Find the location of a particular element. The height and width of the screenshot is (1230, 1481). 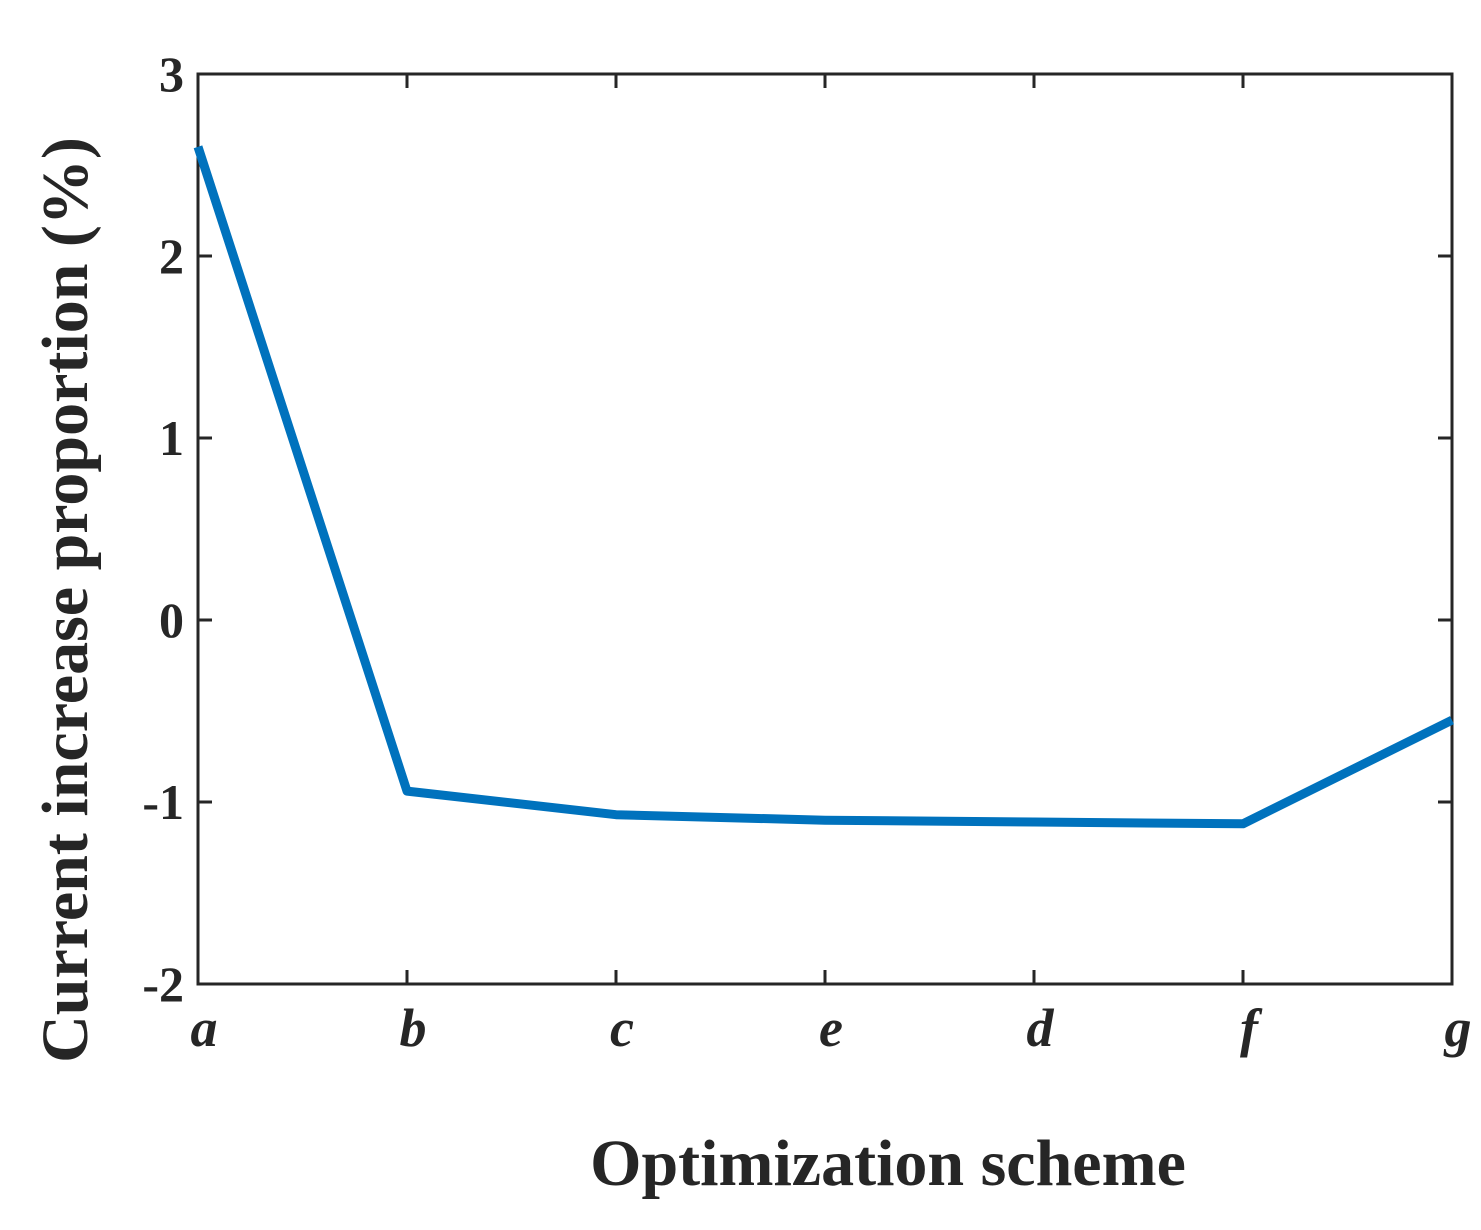

x-tick-label: c is located at coordinates (622, 1028).